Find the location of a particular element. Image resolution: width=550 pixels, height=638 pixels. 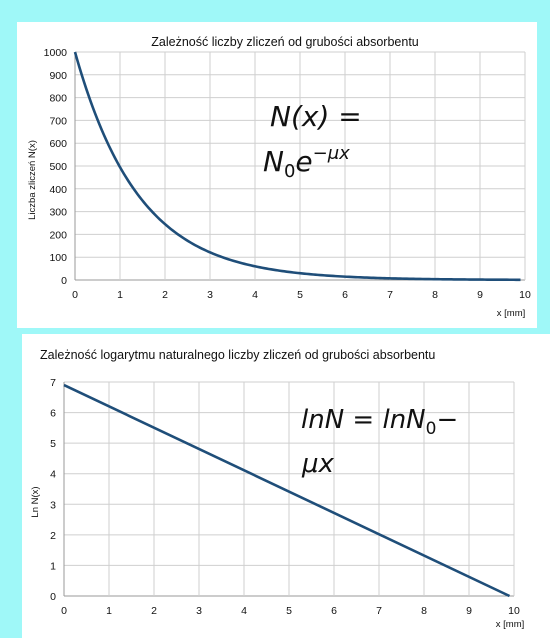

formula-line-1: N(x) = is located at coordinates (316, 116).